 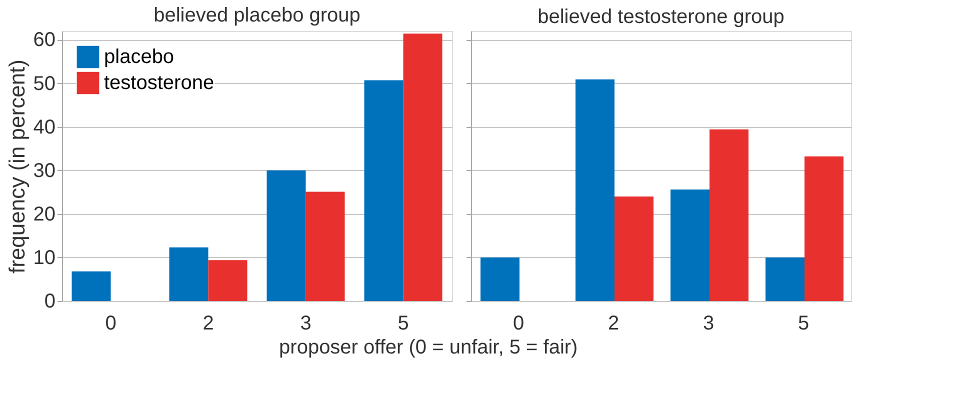 I want to click on y-tick-label: 60, so click(x=44, y=40).